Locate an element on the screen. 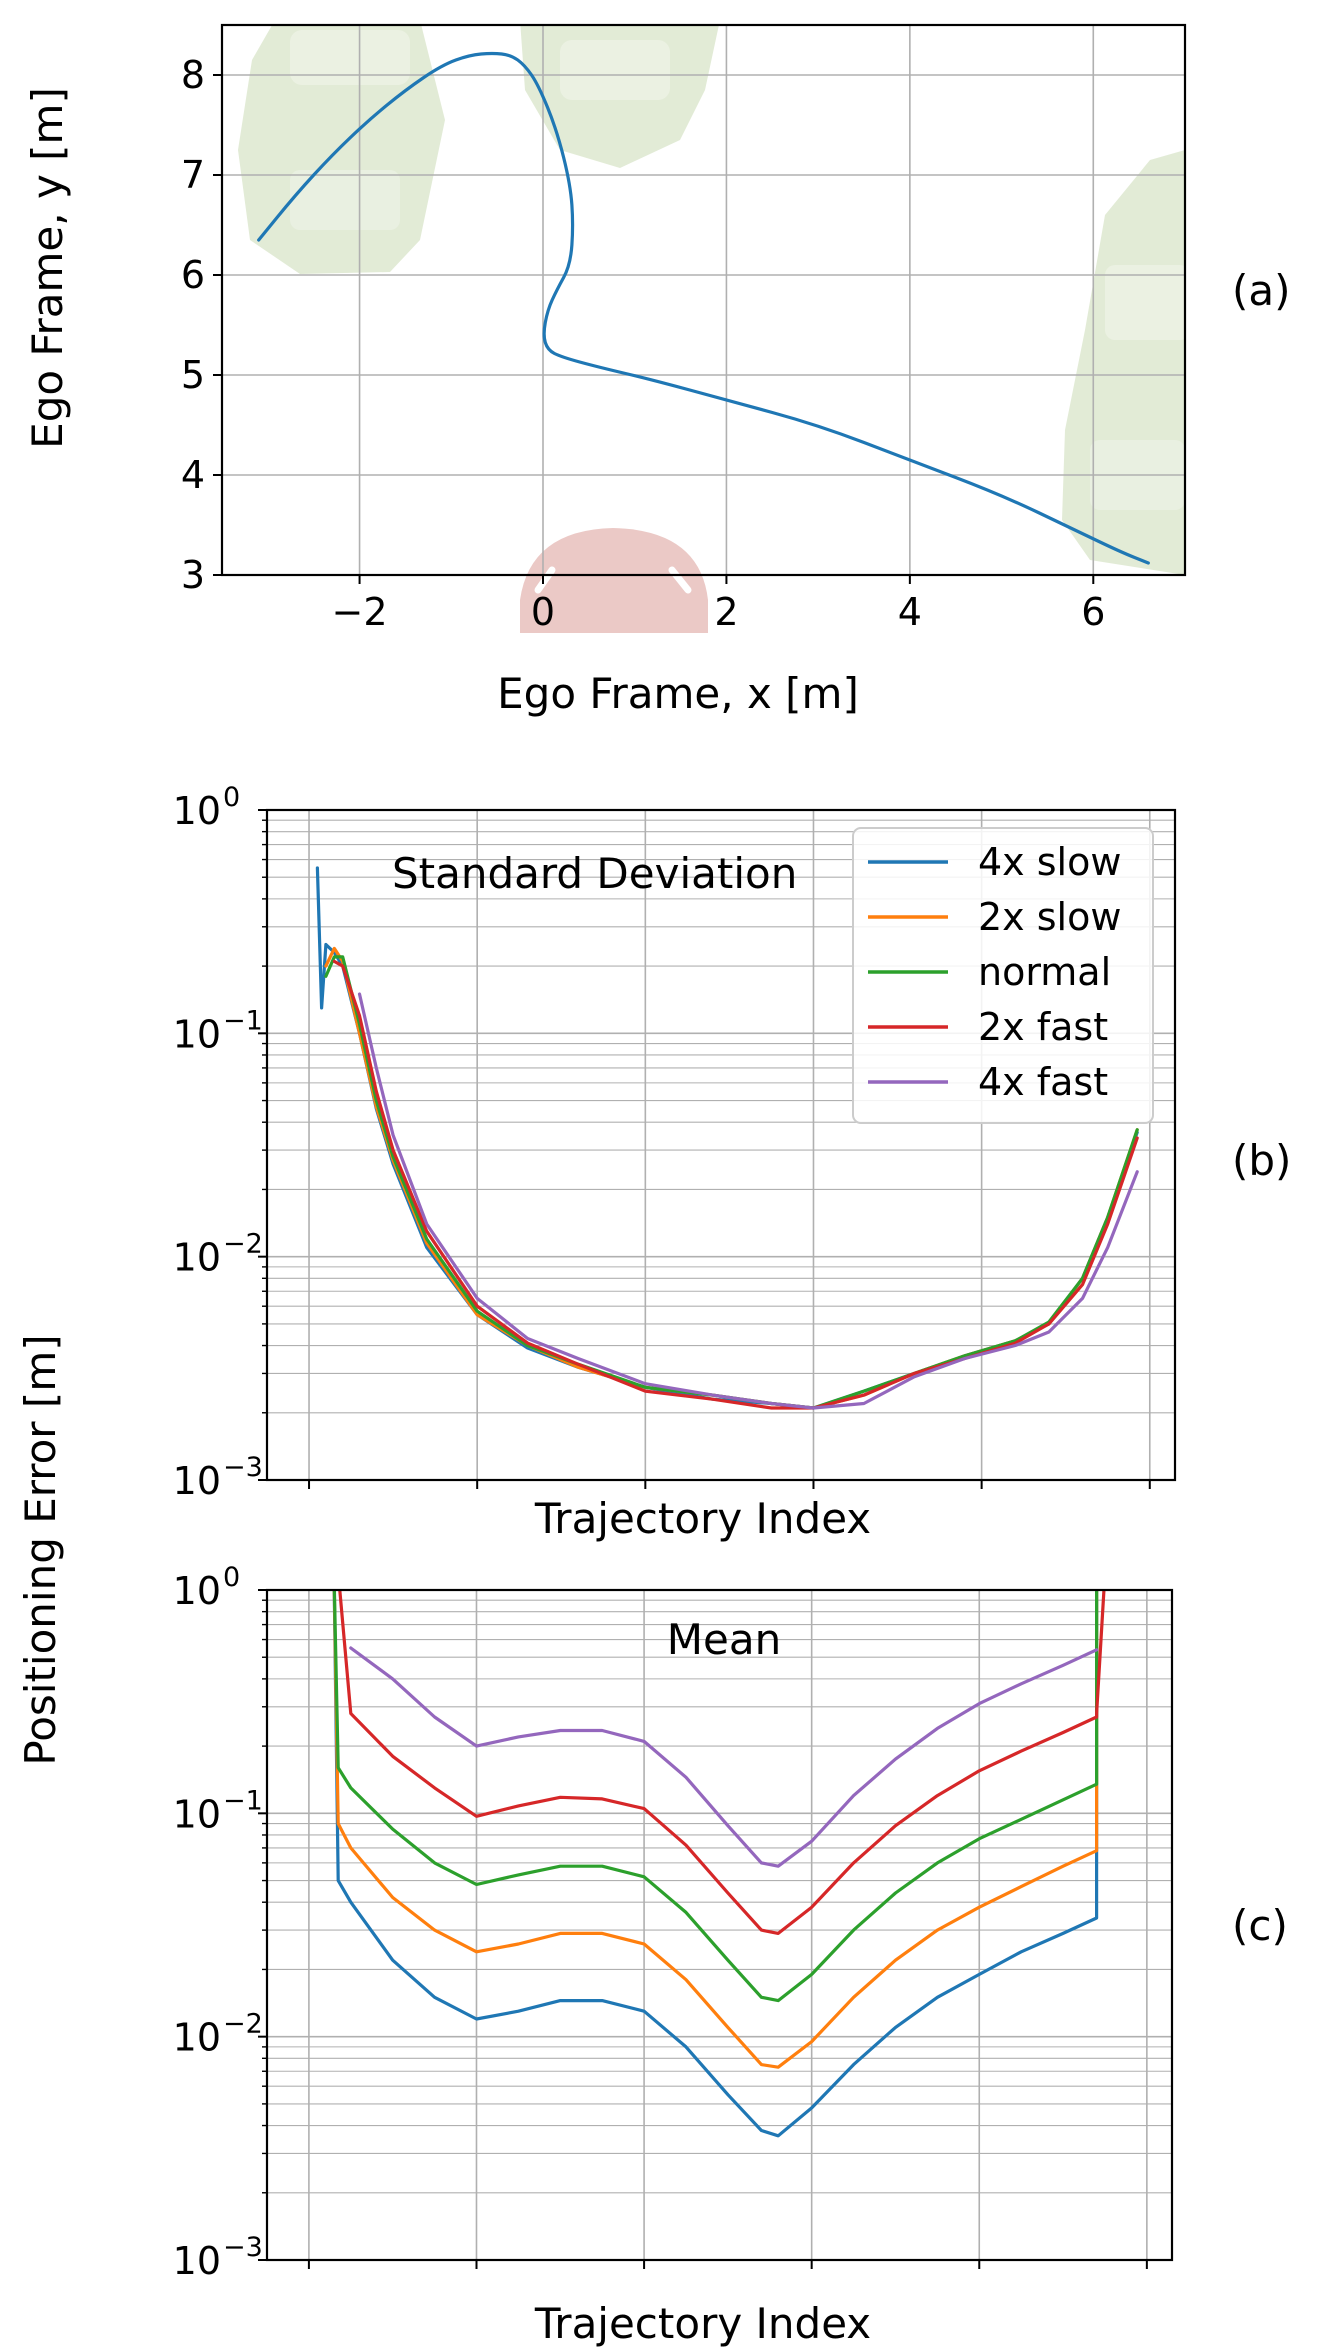  y-tick-label: 7 is located at coordinates (193, 175).